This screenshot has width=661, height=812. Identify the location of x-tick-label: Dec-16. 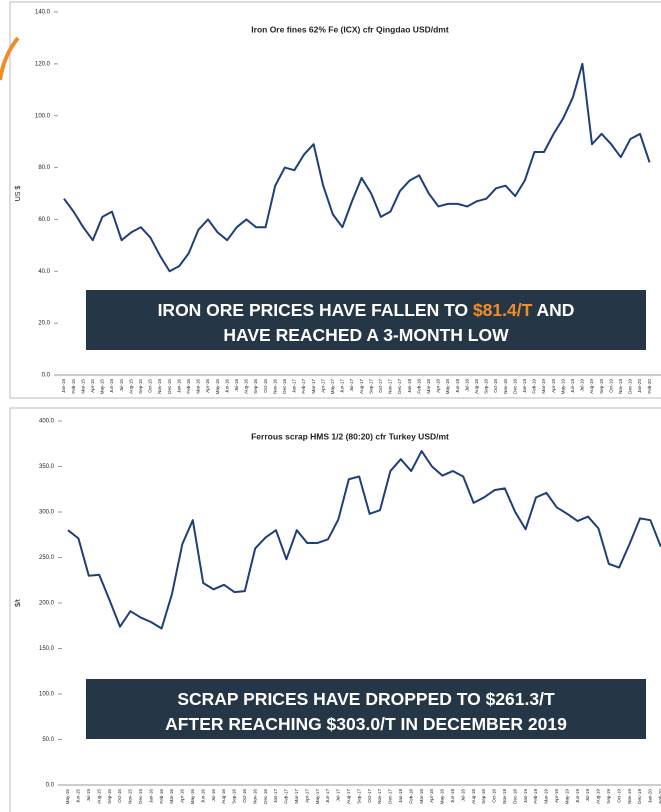
(284, 386).